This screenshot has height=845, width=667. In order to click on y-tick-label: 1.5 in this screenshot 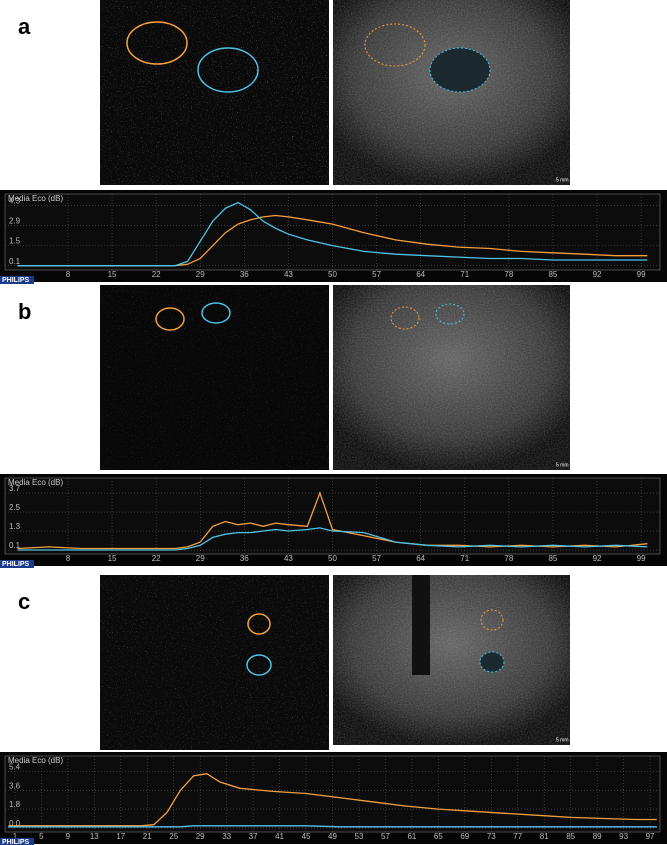, I will do `click(15, 241)`.